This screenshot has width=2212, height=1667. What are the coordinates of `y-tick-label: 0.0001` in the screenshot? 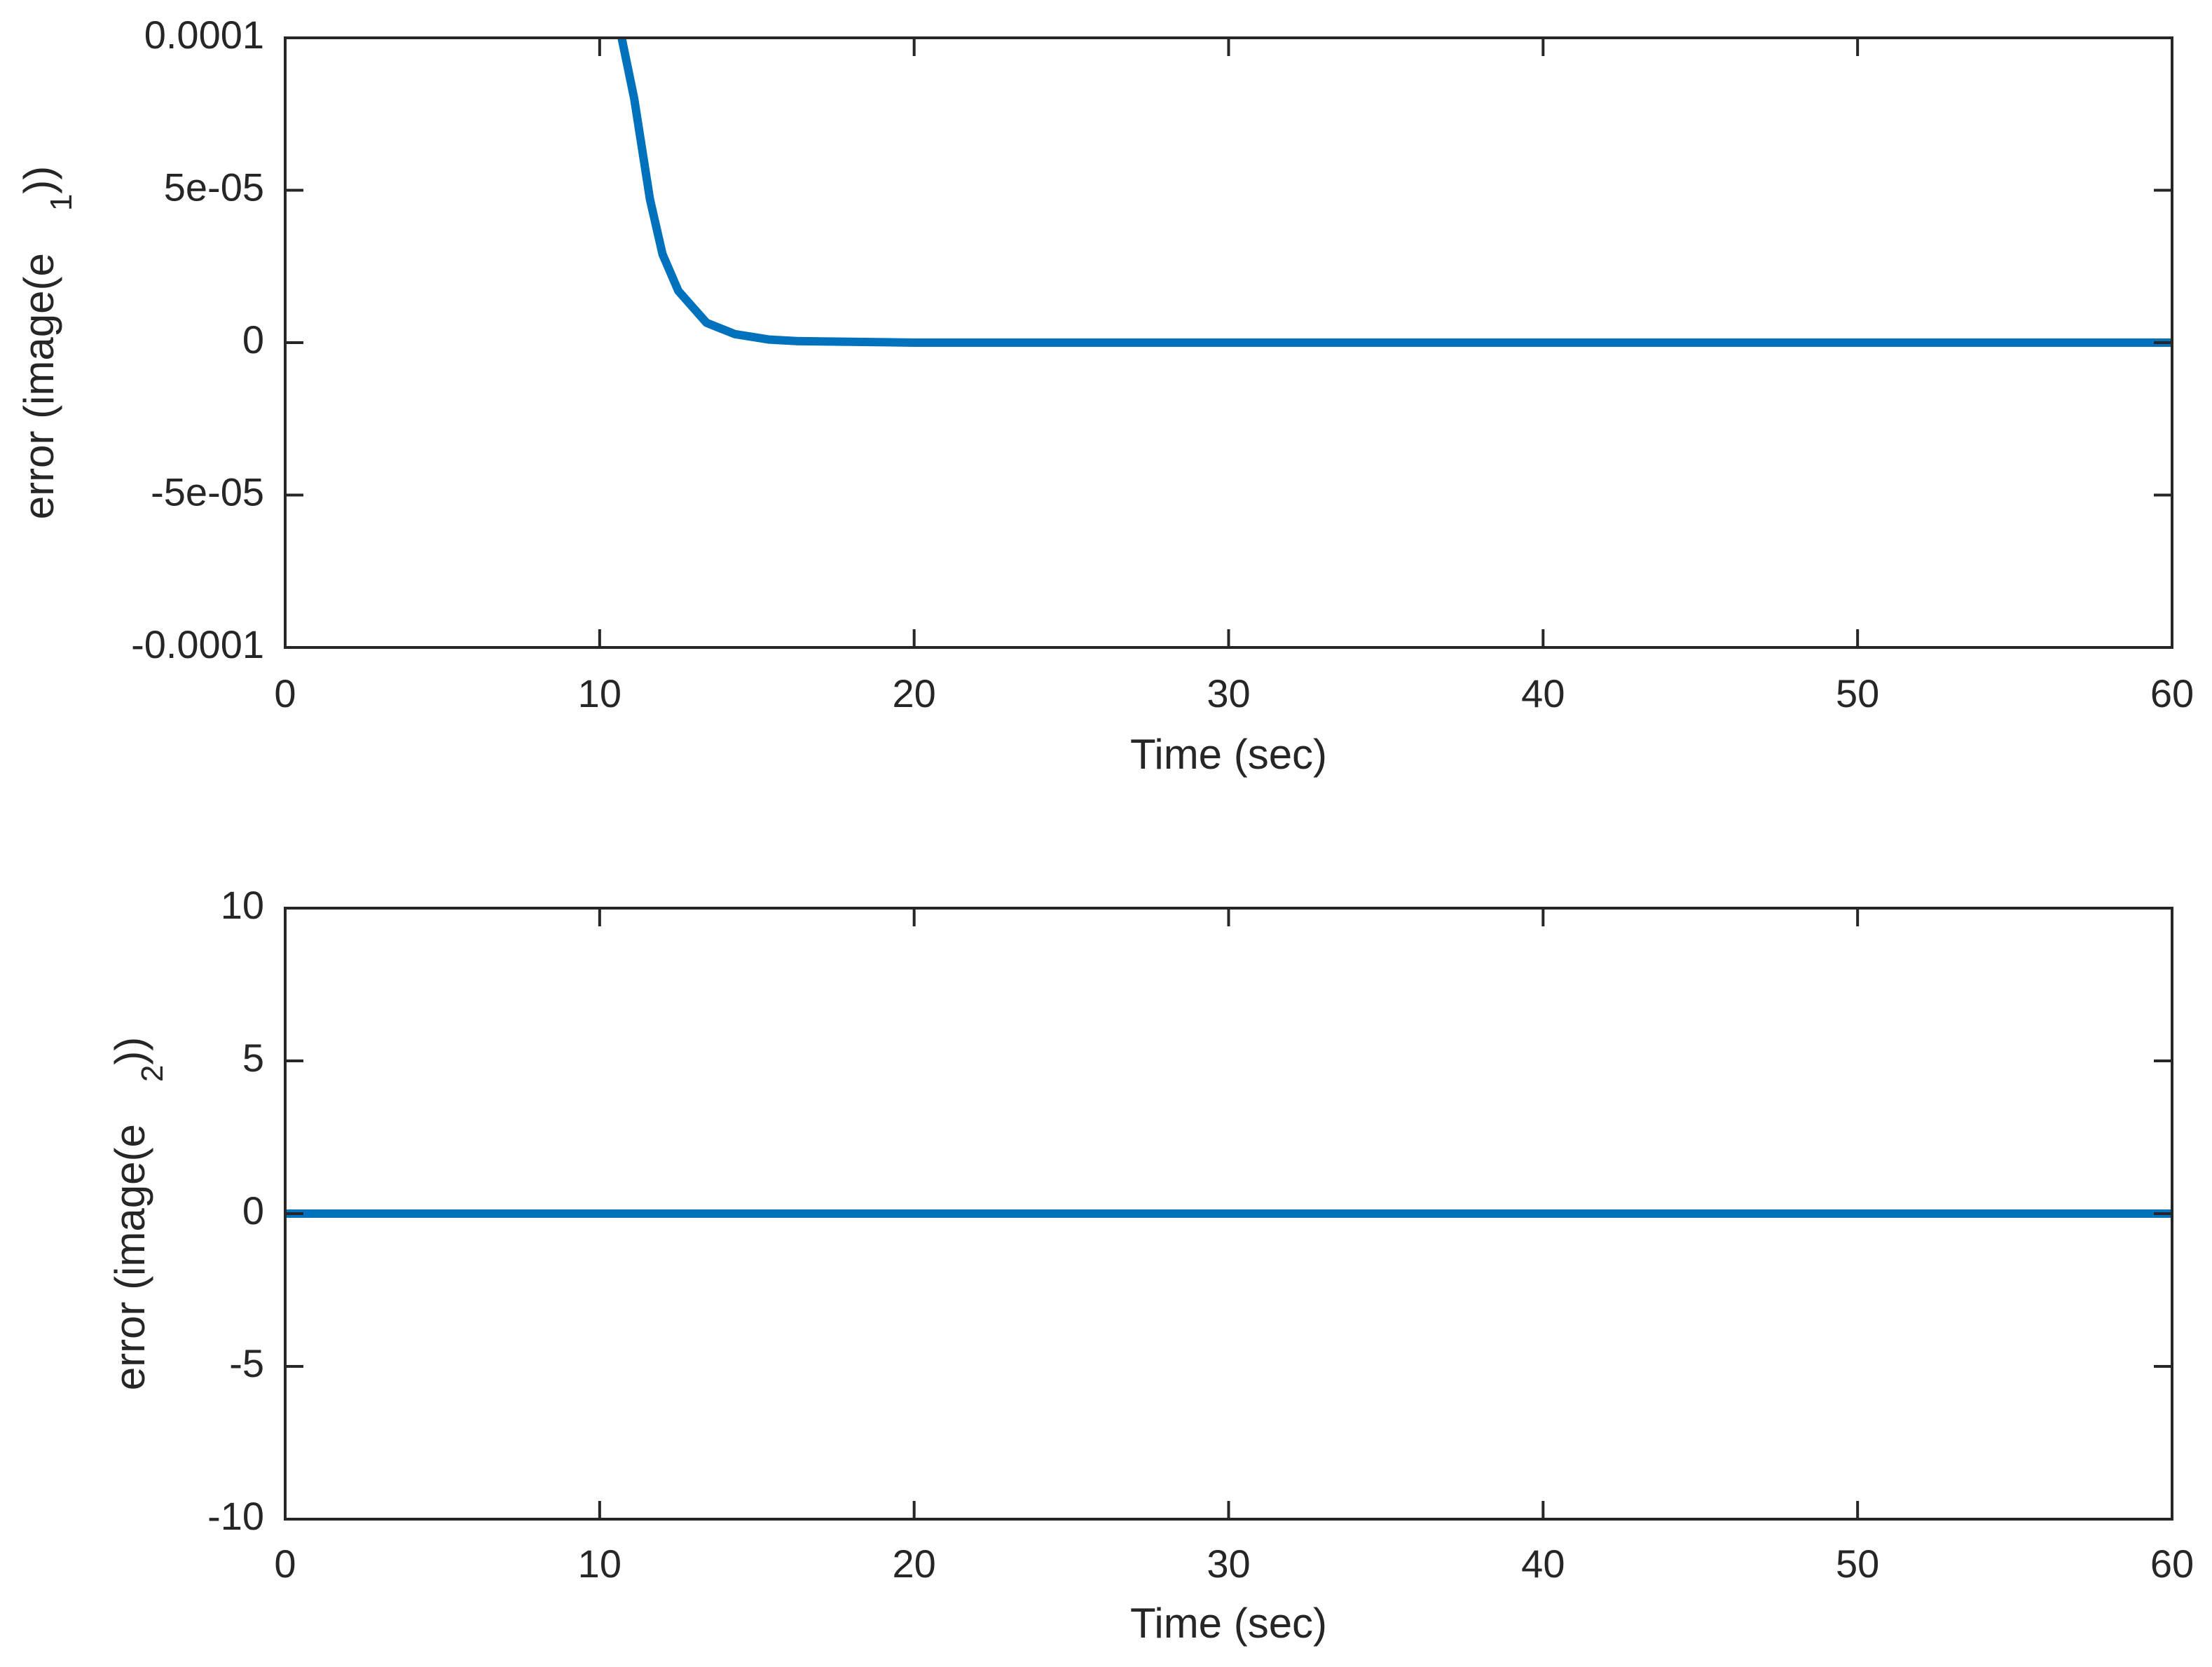 It's located at (204, 35).